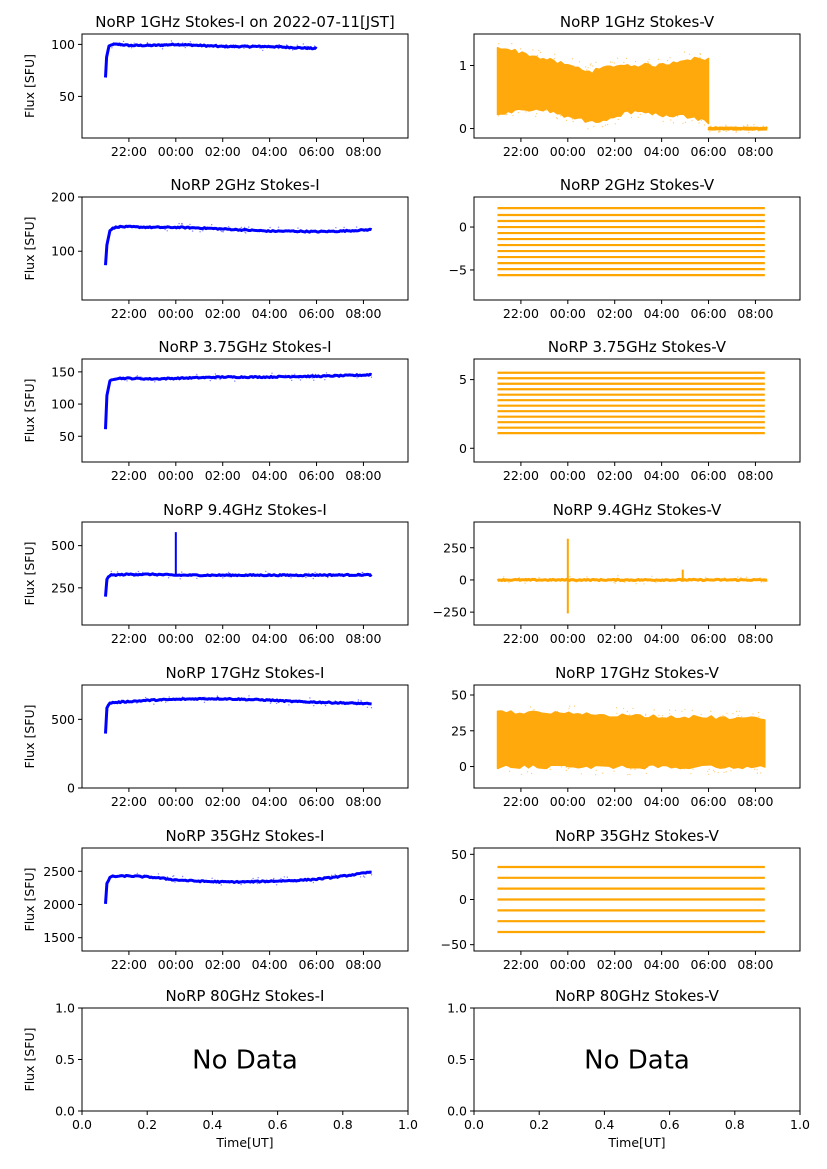 This screenshot has width=827, height=1169. What do you see at coordinates (568, 475) in the screenshot?
I see `xtick-label-v3-1: 00:00` at bounding box center [568, 475].